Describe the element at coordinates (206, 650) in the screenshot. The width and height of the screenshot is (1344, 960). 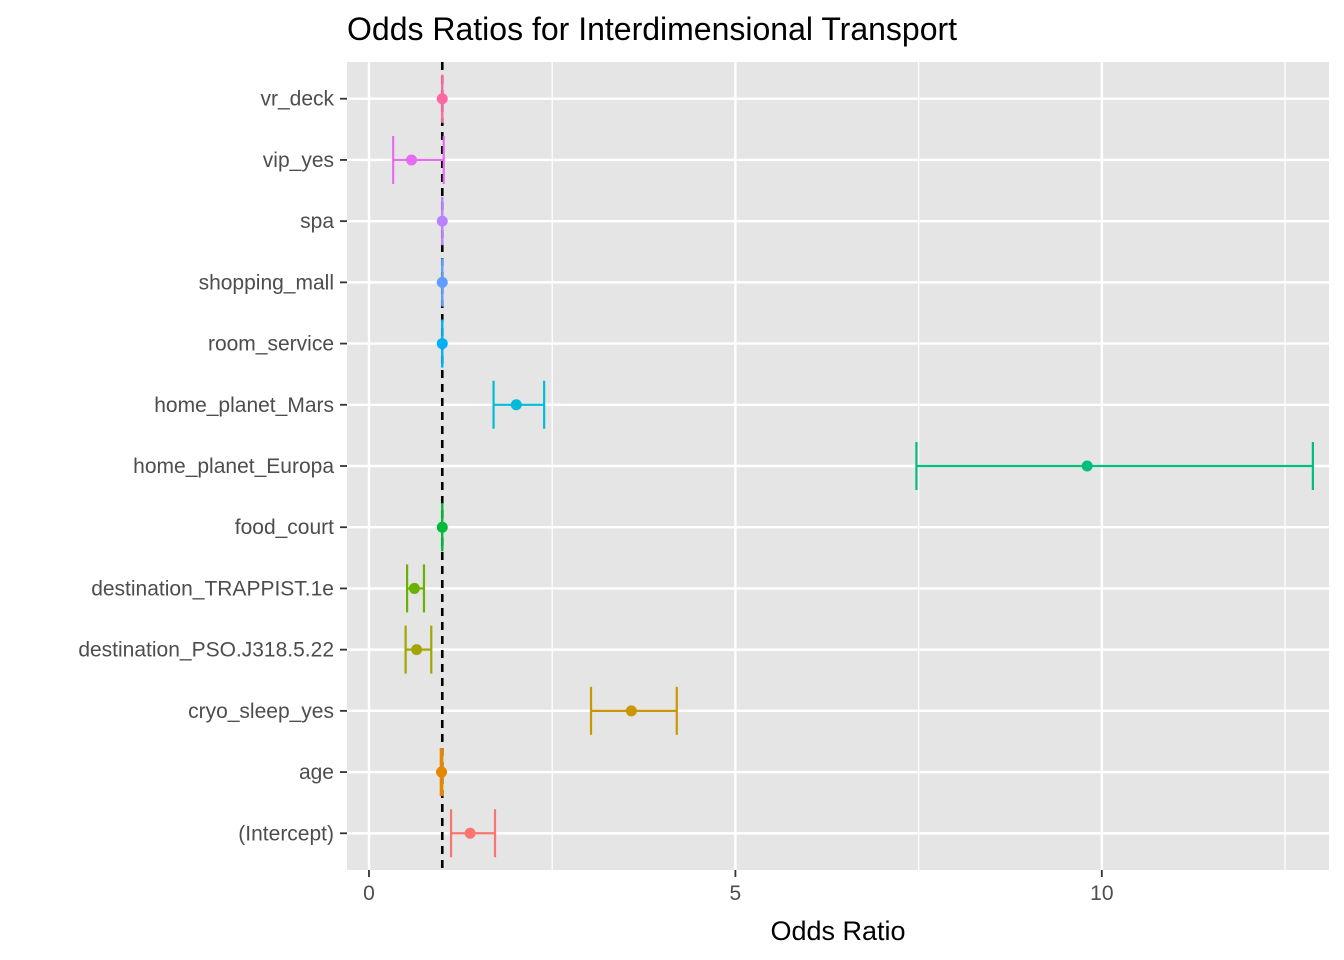
I see `y-tick-label-3: destination_PSO.J318.5.22` at that location.